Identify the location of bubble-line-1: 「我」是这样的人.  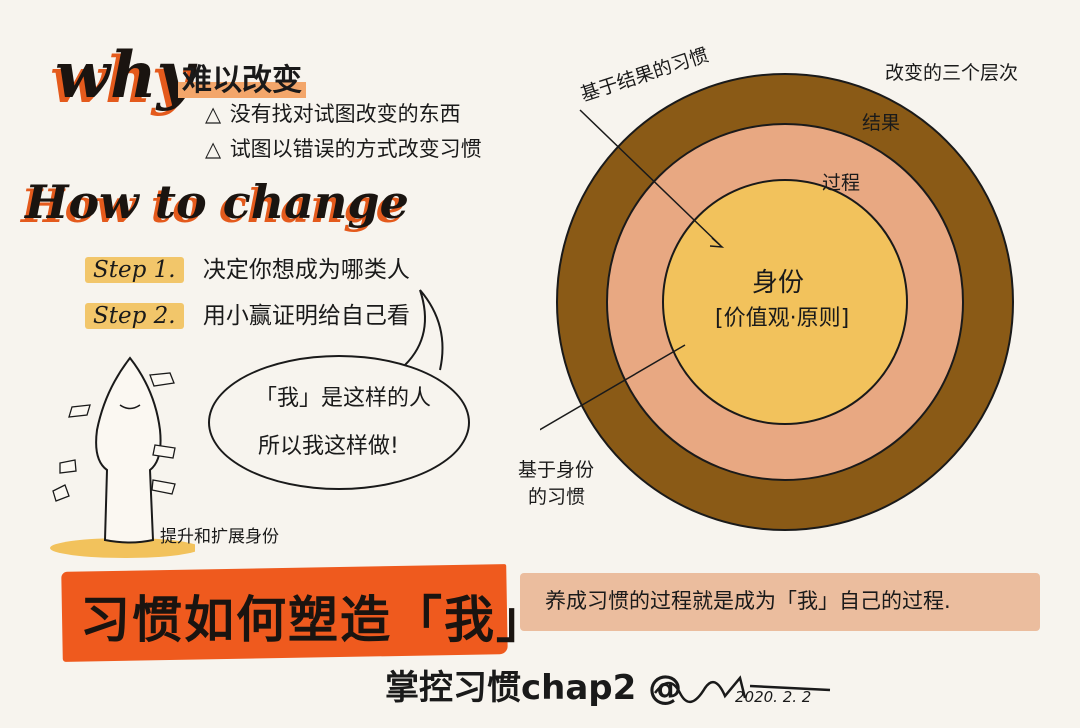
(343, 398).